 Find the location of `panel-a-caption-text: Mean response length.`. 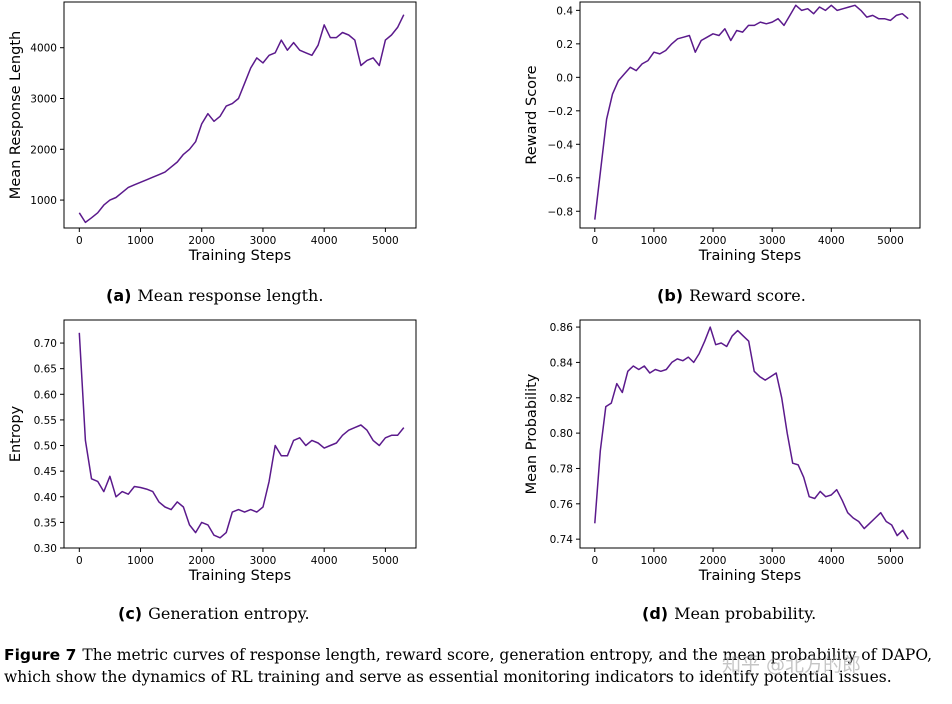

panel-a-caption-text: Mean response length. is located at coordinates (230, 295).